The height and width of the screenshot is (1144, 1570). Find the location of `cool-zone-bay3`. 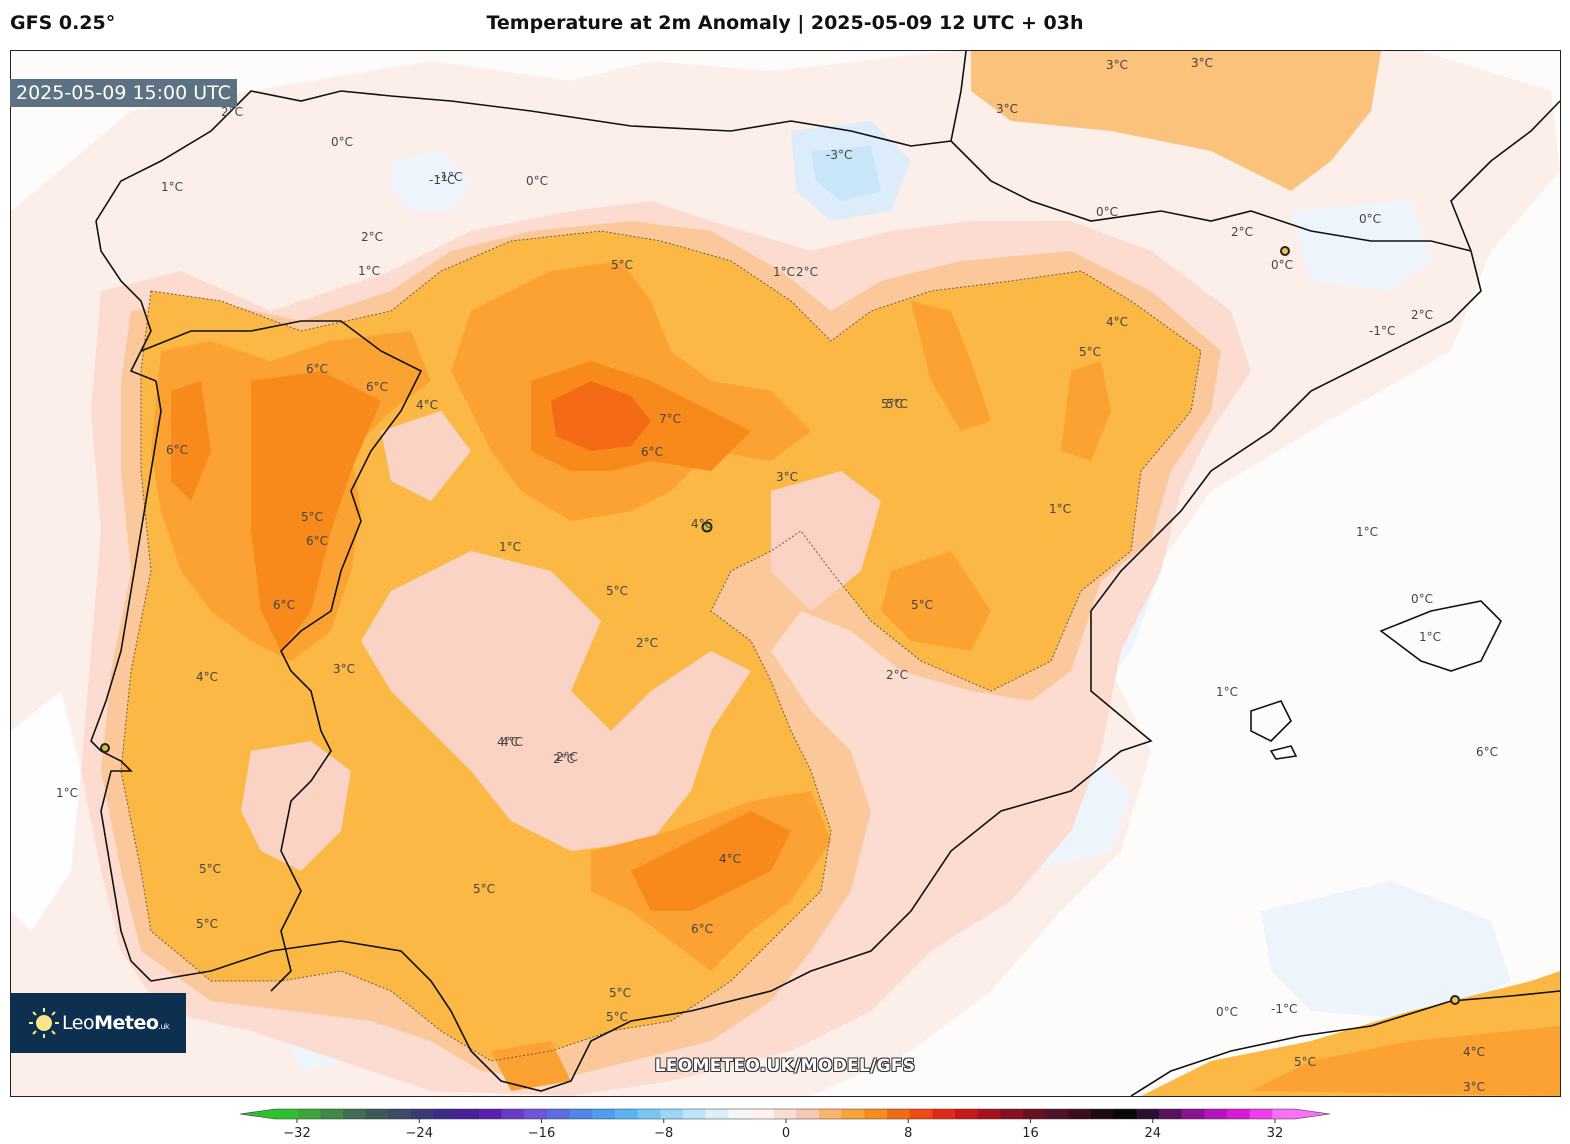

cool-zone-bay3 is located at coordinates (846, 173).